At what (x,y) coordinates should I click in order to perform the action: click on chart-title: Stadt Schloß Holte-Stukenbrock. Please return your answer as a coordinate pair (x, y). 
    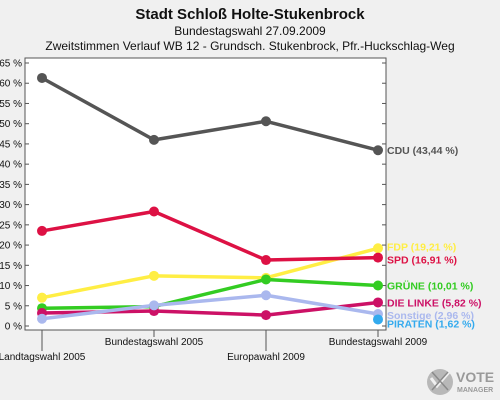
    Looking at the image, I should click on (250, 14).